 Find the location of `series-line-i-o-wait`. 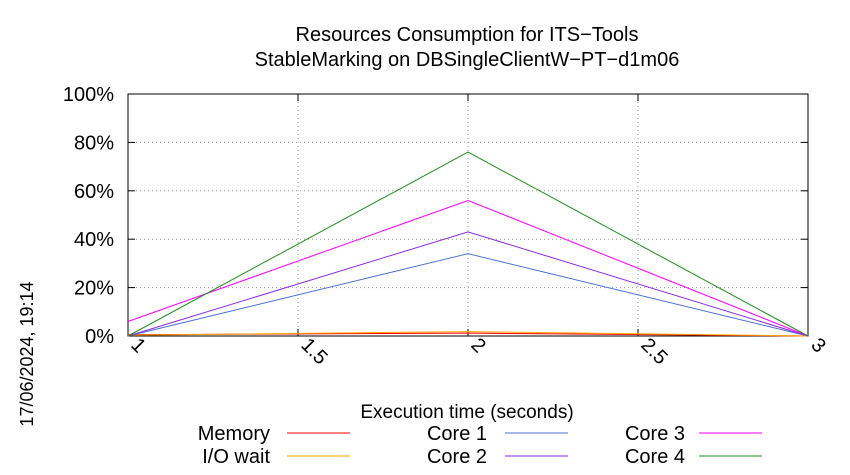

series-line-i-o-wait is located at coordinates (468, 334).